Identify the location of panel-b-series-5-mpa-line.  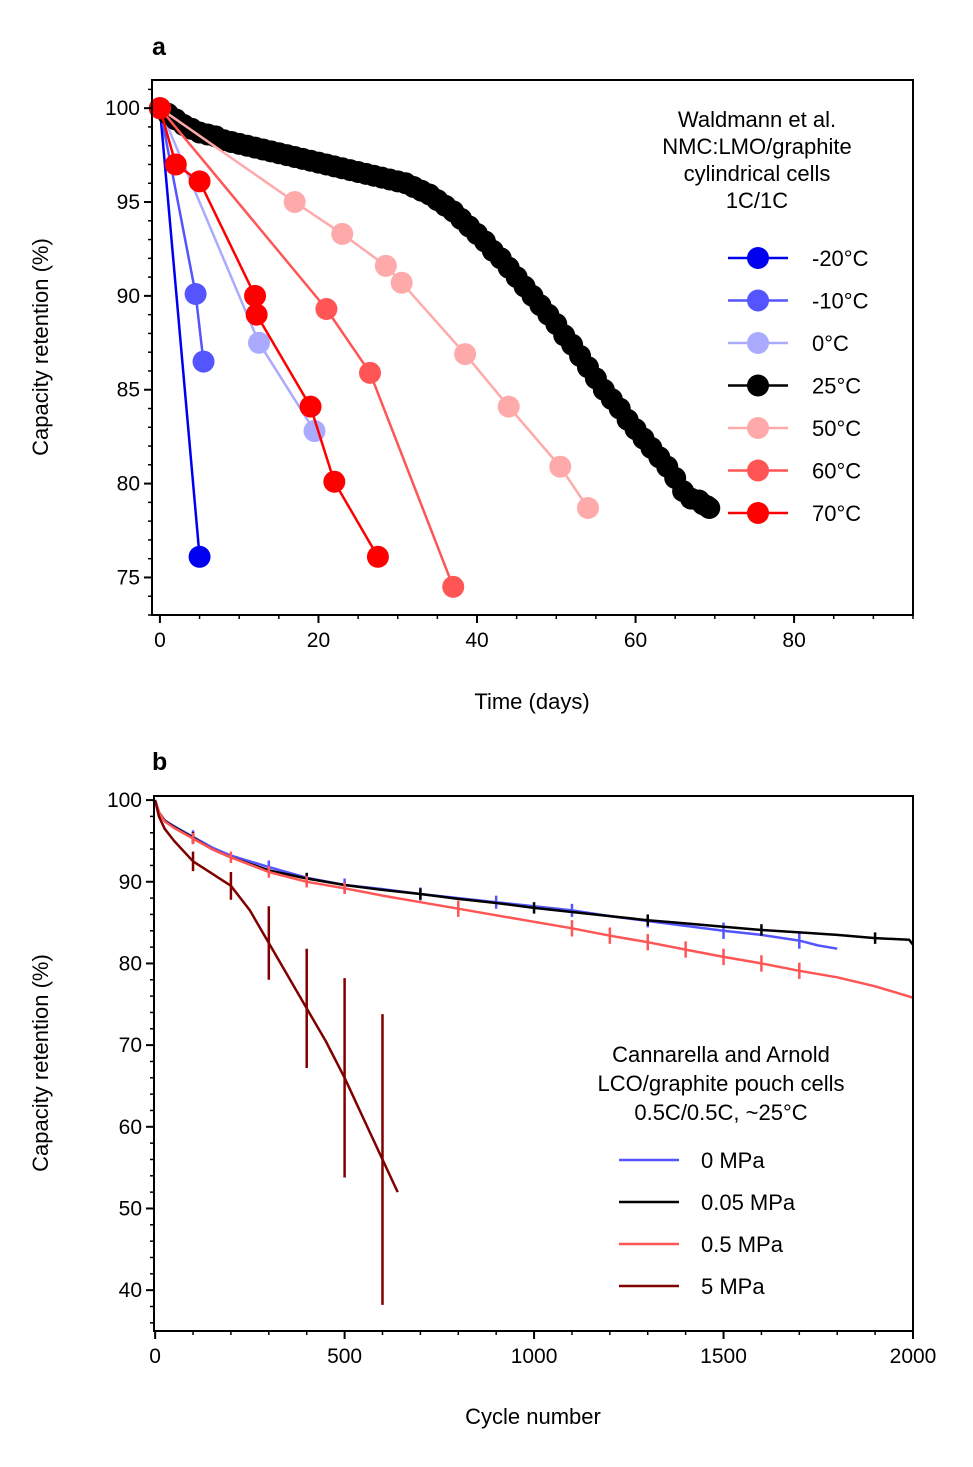
(276, 996).